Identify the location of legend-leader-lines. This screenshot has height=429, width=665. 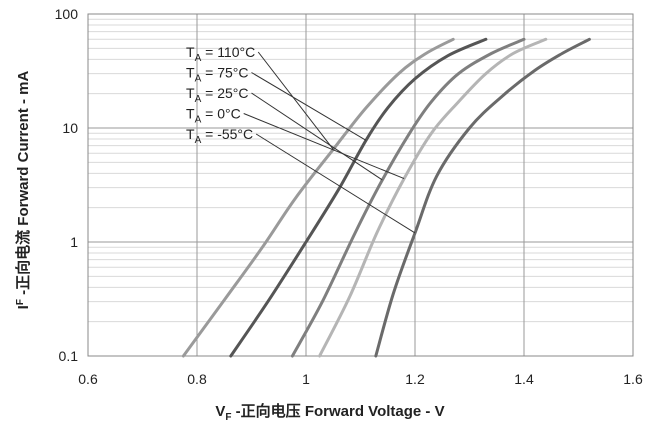
(329, 142).